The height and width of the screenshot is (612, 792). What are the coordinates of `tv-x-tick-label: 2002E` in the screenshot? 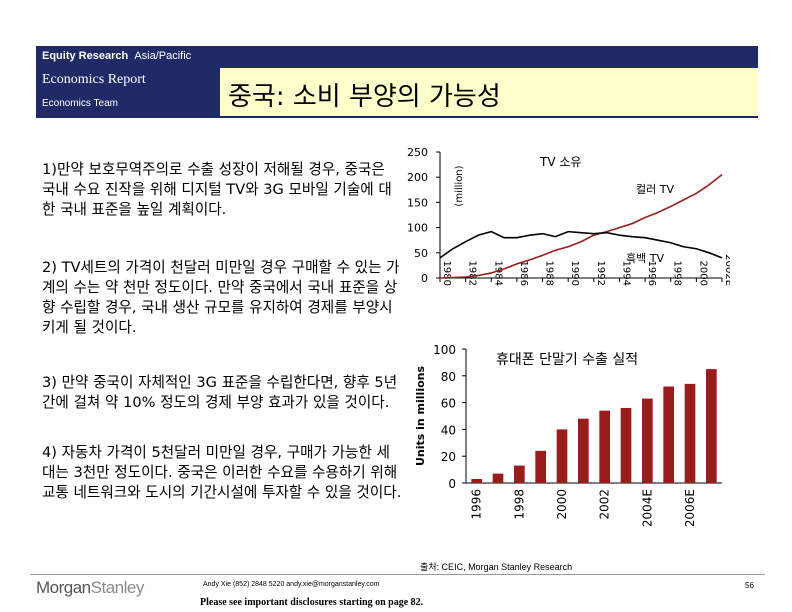 It's located at (726, 270).